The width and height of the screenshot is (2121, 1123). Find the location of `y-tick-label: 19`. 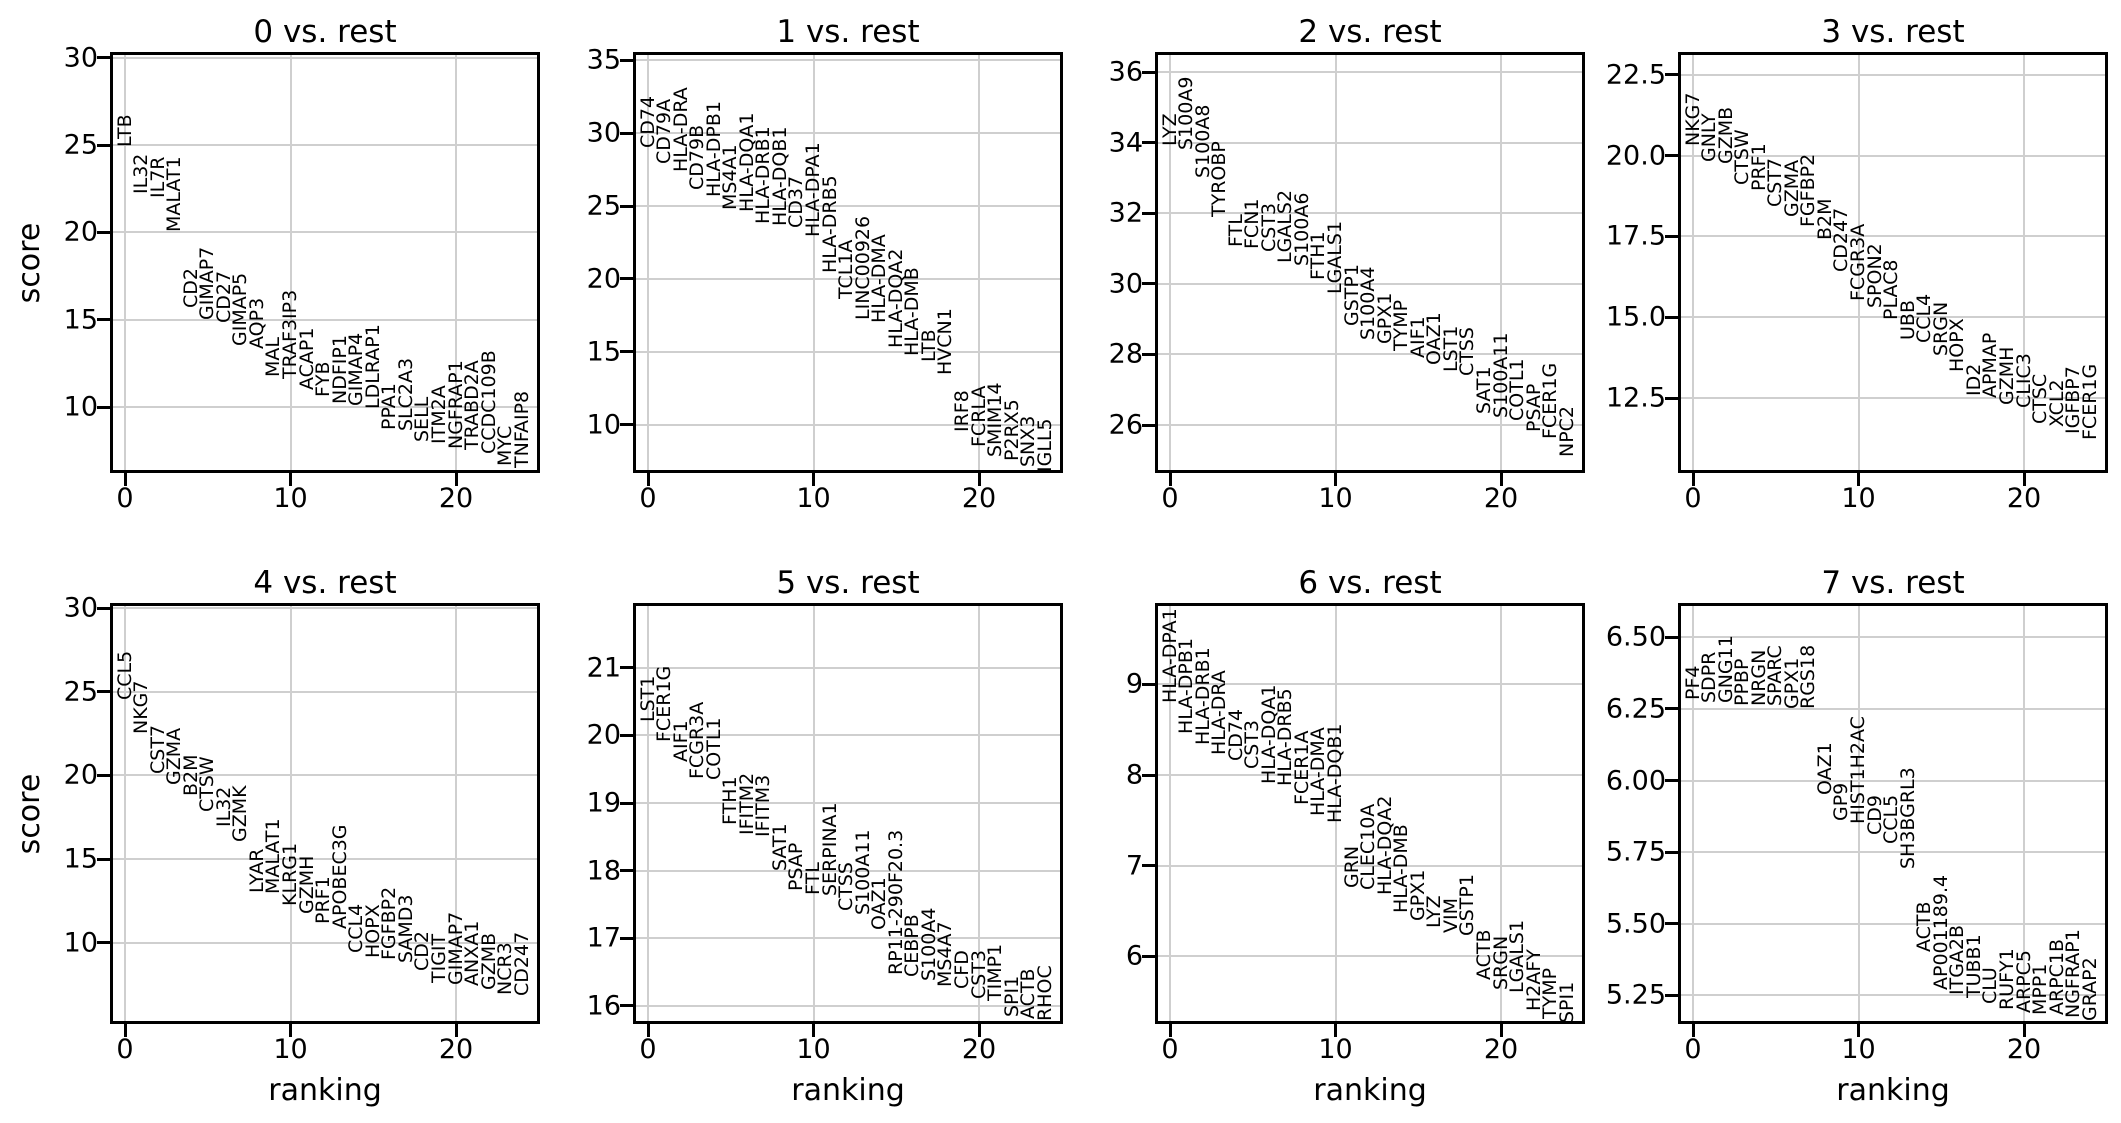

y-tick-label: 19 is located at coordinates (603, 803).